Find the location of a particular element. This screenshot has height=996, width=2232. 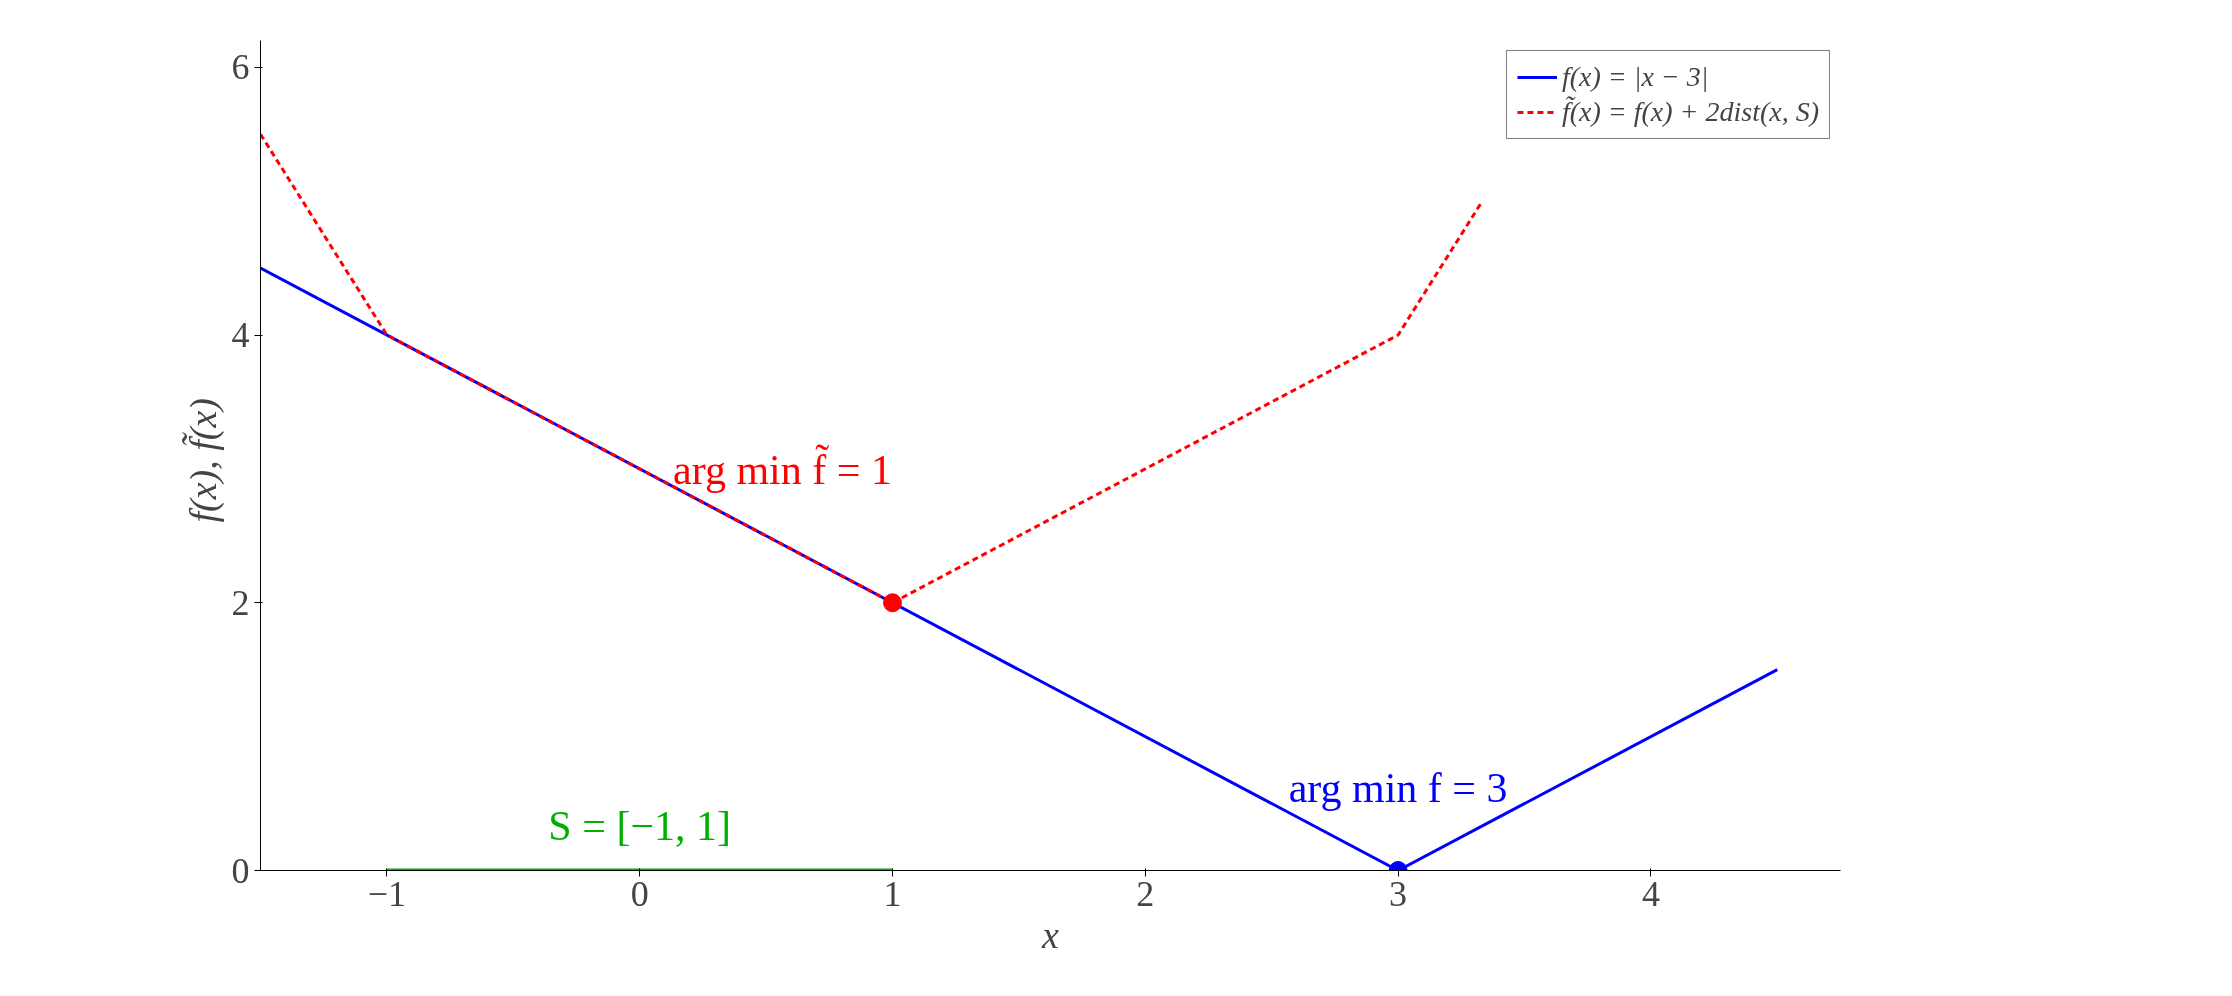

annotation: arg min f = 3 is located at coordinates (1398, 787).